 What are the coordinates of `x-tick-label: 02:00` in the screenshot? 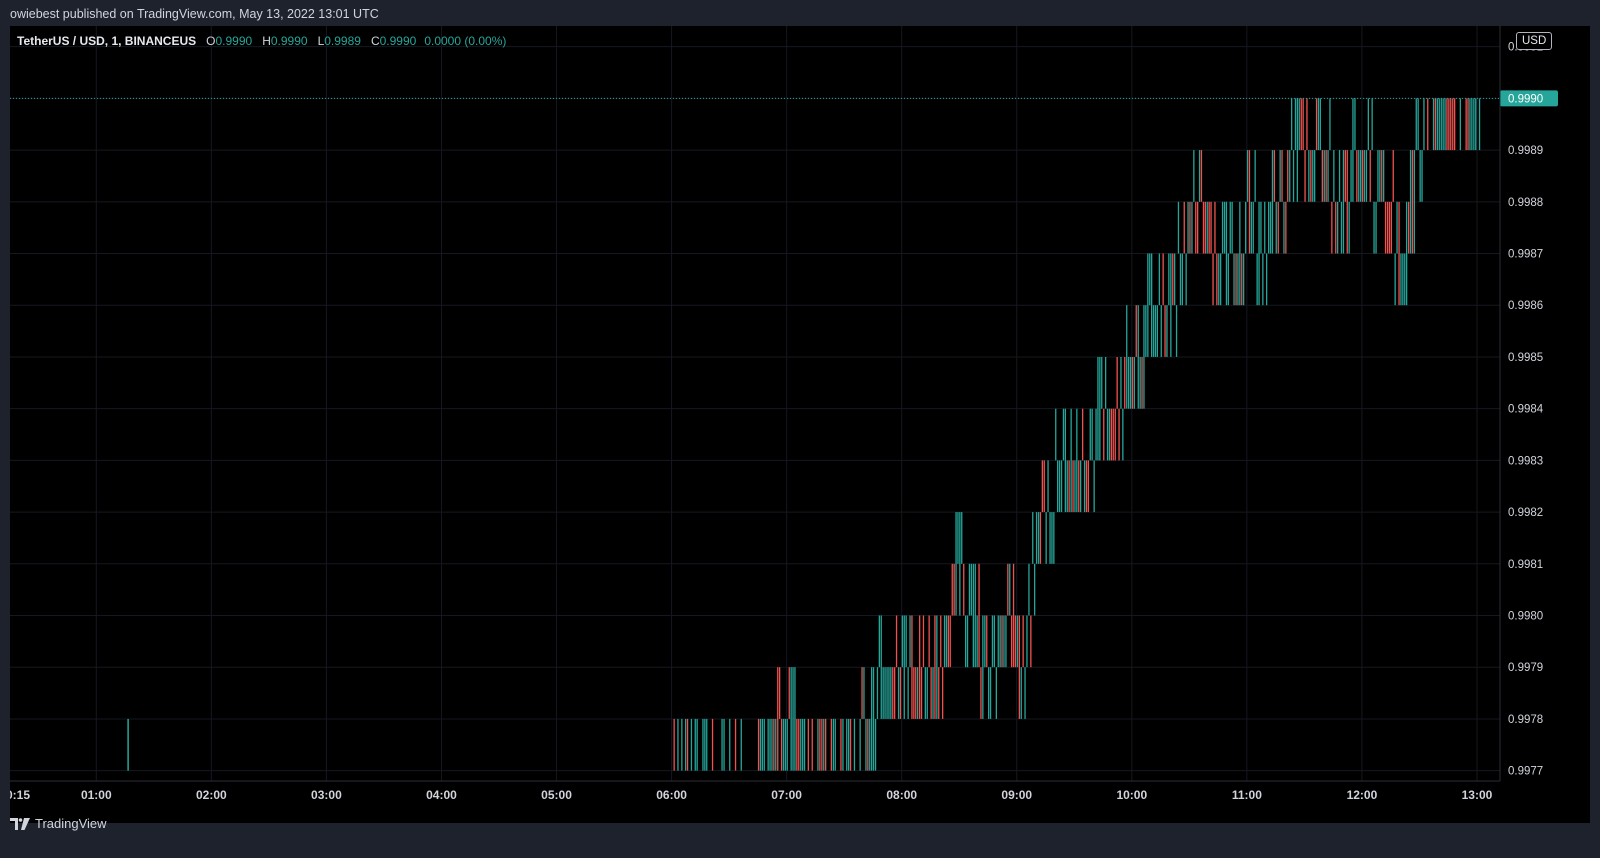 It's located at (211, 795).